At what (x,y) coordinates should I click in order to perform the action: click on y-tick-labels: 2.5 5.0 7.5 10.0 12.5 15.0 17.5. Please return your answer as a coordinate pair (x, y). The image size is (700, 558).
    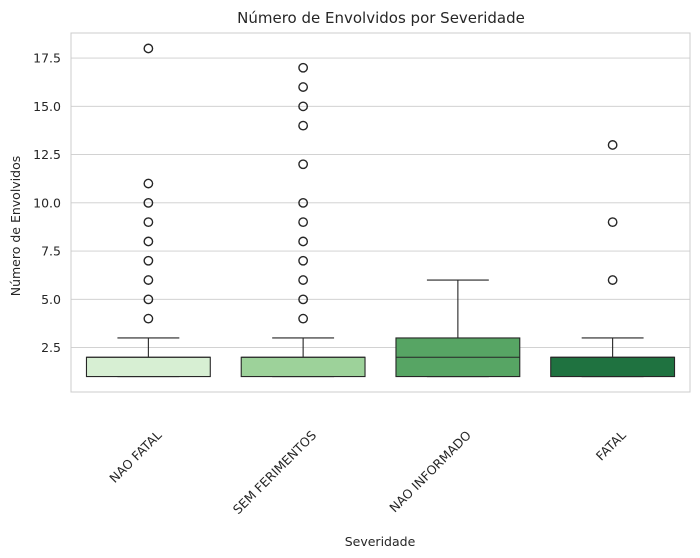
    Looking at the image, I should click on (47, 203).